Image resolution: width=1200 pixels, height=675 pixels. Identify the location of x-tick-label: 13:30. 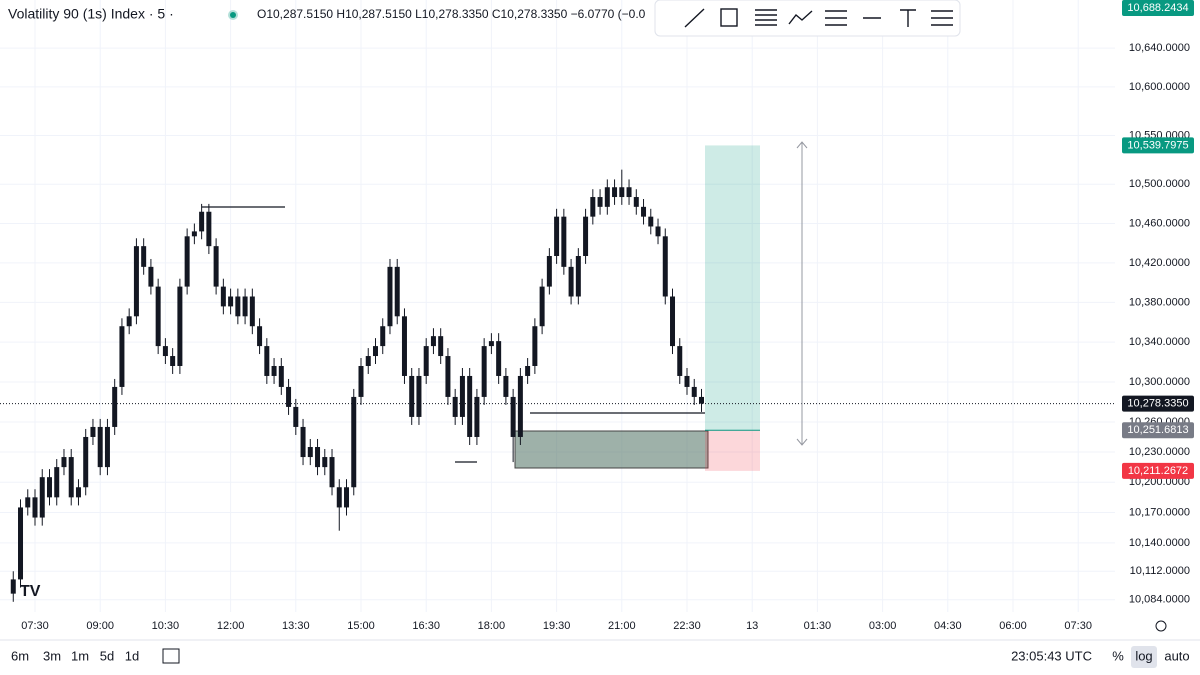
(296, 626).